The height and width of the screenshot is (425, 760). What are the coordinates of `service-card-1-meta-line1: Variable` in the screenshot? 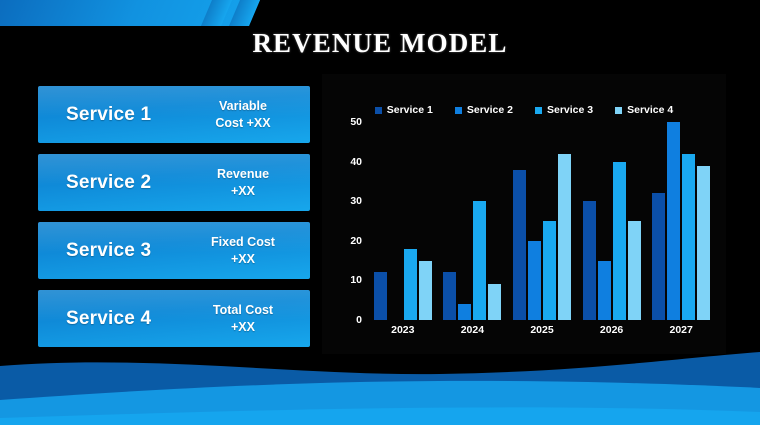 It's located at (243, 105).